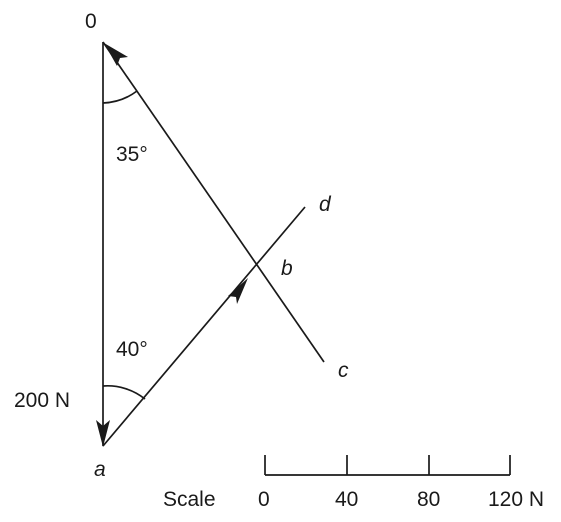 The height and width of the screenshot is (522, 561). Describe the element at coordinates (238, 291) in the screenshot. I see `arrowhead-up-right-icon` at that location.